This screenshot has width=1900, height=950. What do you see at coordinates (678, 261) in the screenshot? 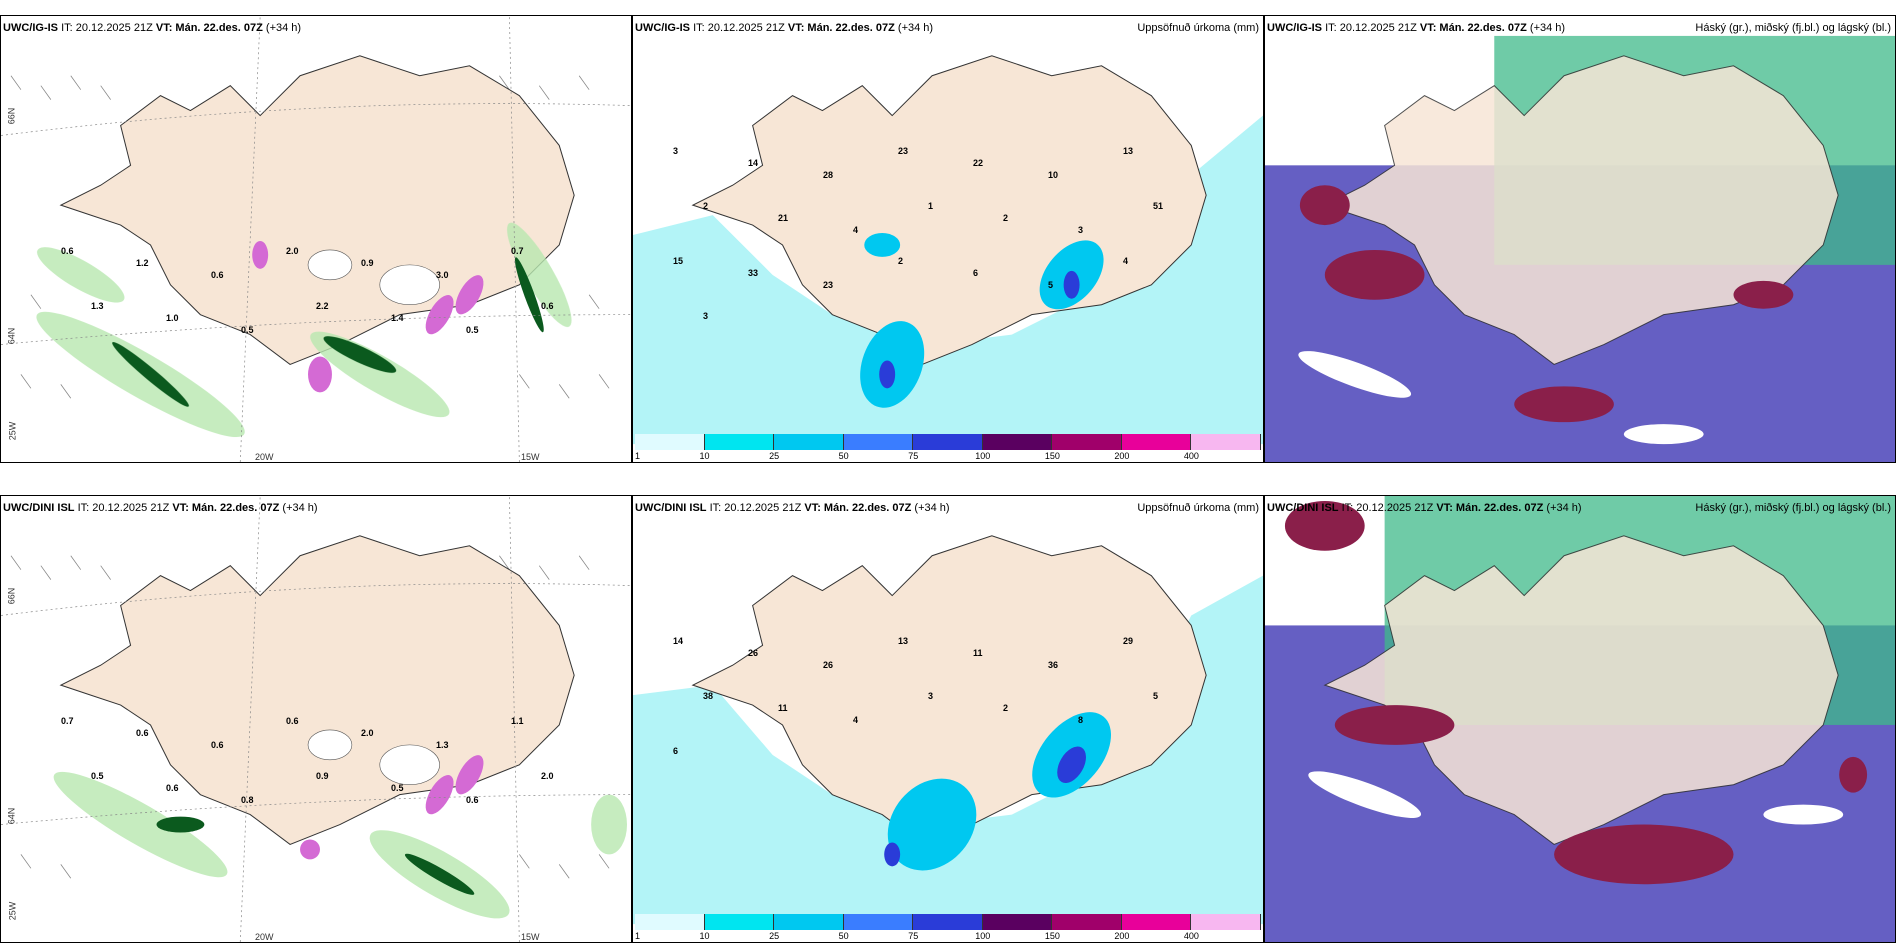
I see `map-value-label: 15` at bounding box center [678, 261].